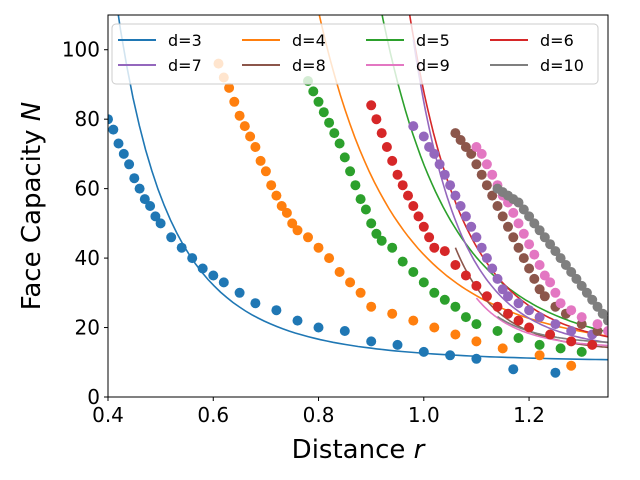  Describe the element at coordinates (433, 40) in the screenshot. I see `legend-label: d=5` at that location.